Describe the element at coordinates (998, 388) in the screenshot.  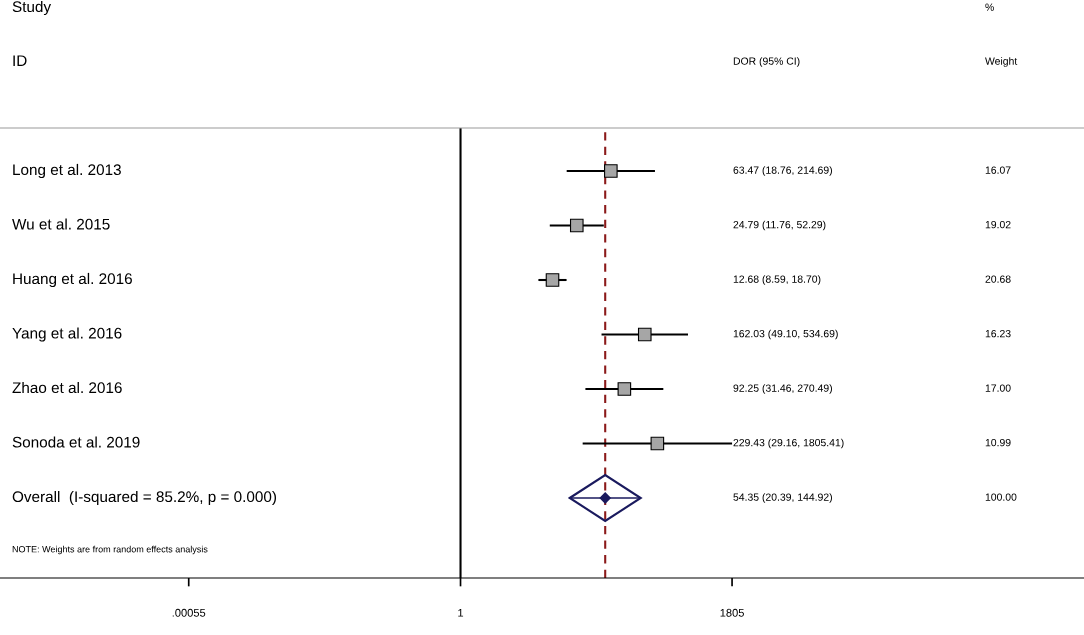
I see `annotation: 17.00` at that location.